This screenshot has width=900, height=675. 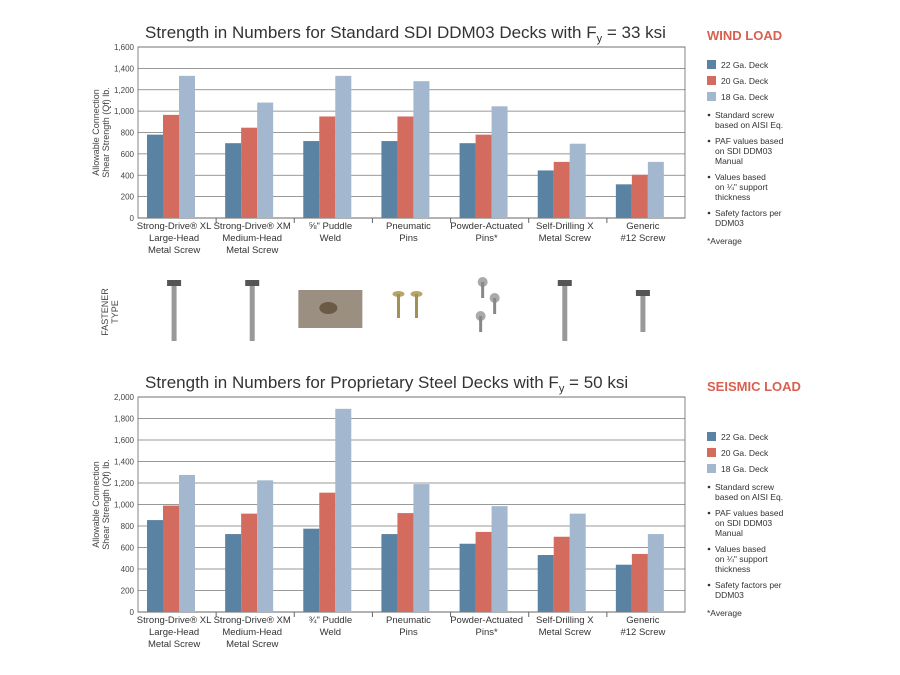 I want to click on fastener-type-label: FASTENER, so click(x=105, y=312).